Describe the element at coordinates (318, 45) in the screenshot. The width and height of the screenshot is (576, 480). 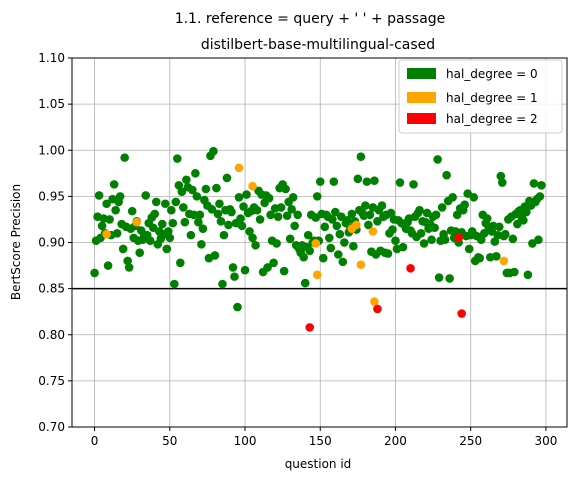
I see `chart-subtitle: distilbert-base-multilingual-cased` at that location.